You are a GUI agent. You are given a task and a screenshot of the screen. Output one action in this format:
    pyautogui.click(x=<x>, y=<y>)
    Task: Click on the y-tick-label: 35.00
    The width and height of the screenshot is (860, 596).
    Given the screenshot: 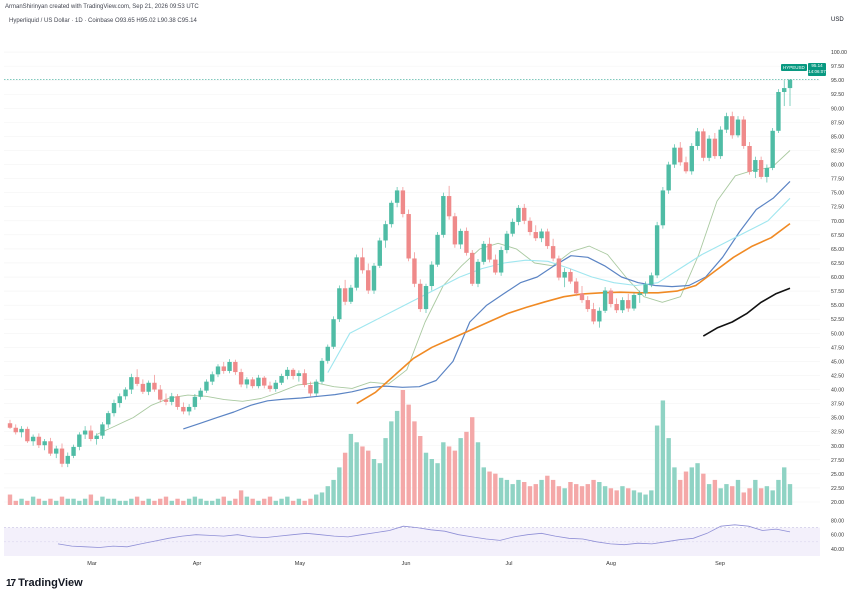 What is the action you would take?
    pyautogui.click(x=837, y=419)
    